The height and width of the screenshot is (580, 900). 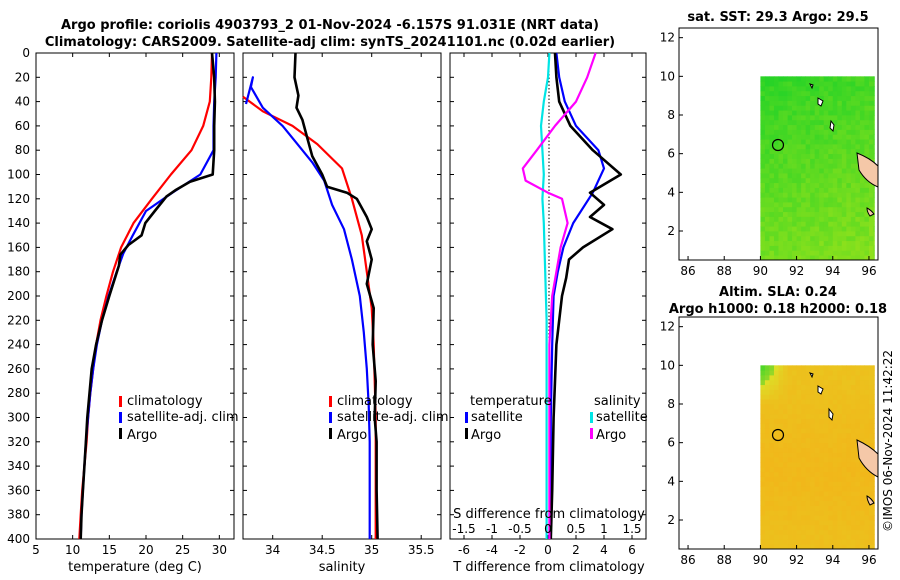 I want to click on s-difference-label: S difference from climatology, so click(x=549, y=514).